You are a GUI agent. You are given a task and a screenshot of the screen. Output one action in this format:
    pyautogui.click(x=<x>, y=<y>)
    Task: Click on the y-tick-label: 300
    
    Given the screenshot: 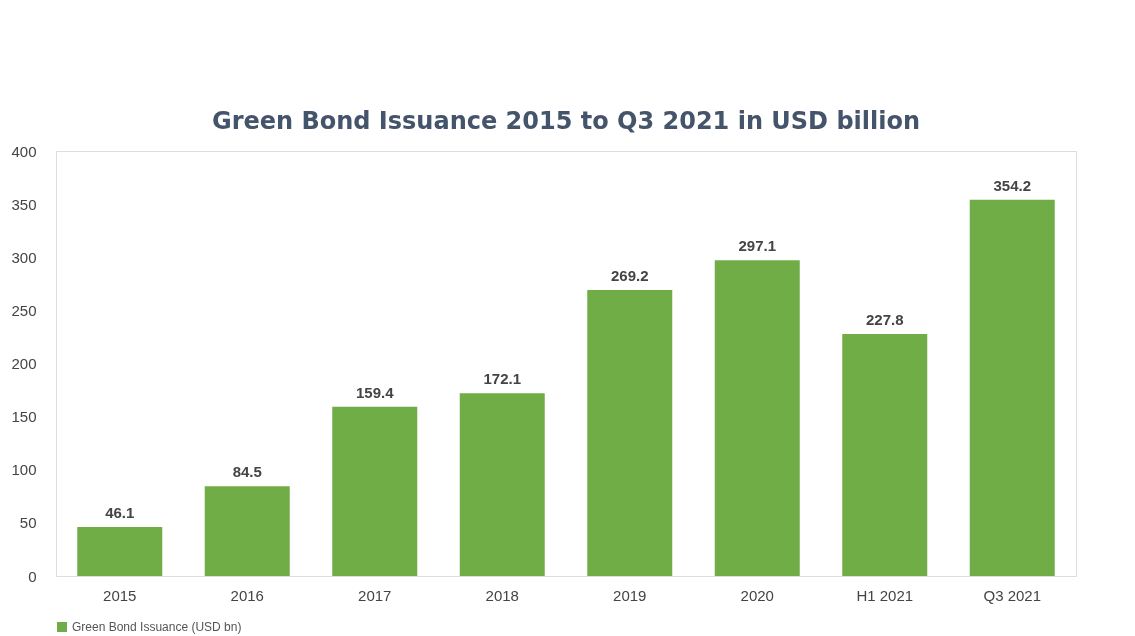 What is the action you would take?
    pyautogui.click(x=24, y=257)
    